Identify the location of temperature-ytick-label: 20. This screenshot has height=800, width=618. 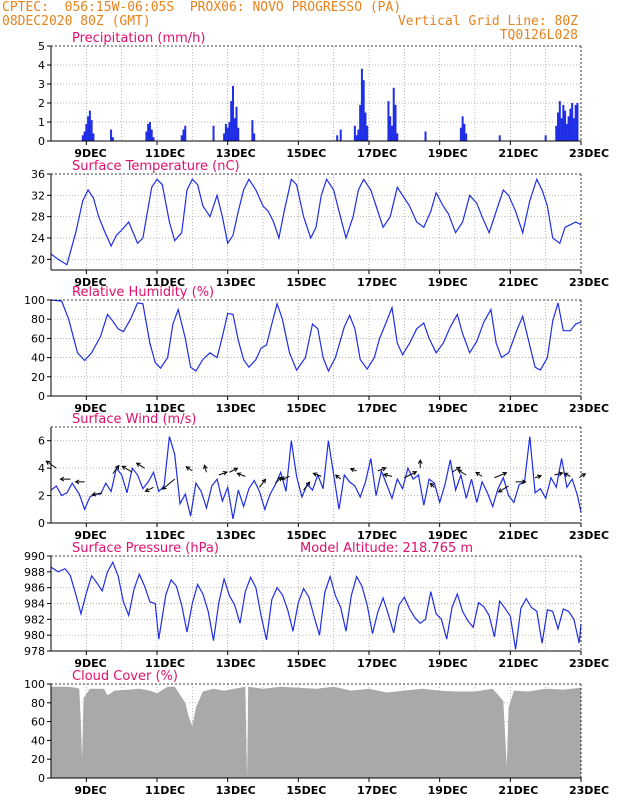
(38, 259).